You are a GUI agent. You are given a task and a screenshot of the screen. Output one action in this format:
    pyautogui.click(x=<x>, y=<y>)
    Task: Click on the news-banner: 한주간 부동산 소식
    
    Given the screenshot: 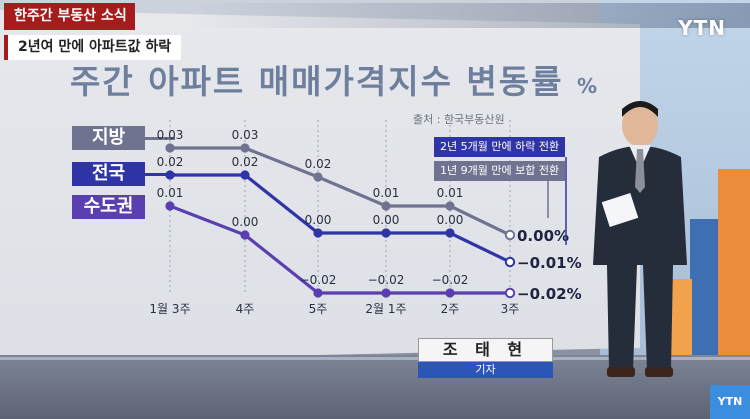 What is the action you would take?
    pyautogui.click(x=69, y=16)
    